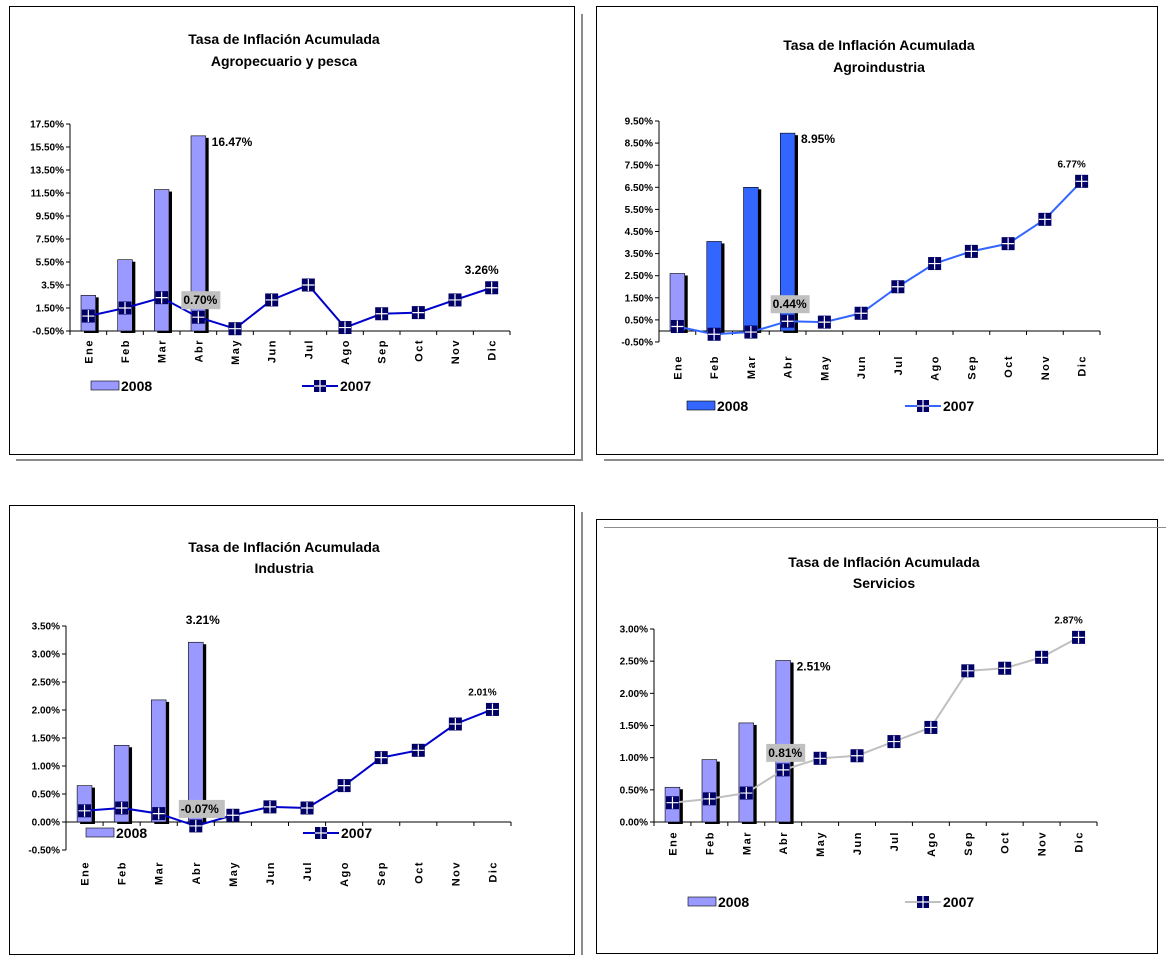 The height and width of the screenshot is (955, 1168). What do you see at coordinates (972, 367) in the screenshot?
I see `x-category-label: Sep` at bounding box center [972, 367].